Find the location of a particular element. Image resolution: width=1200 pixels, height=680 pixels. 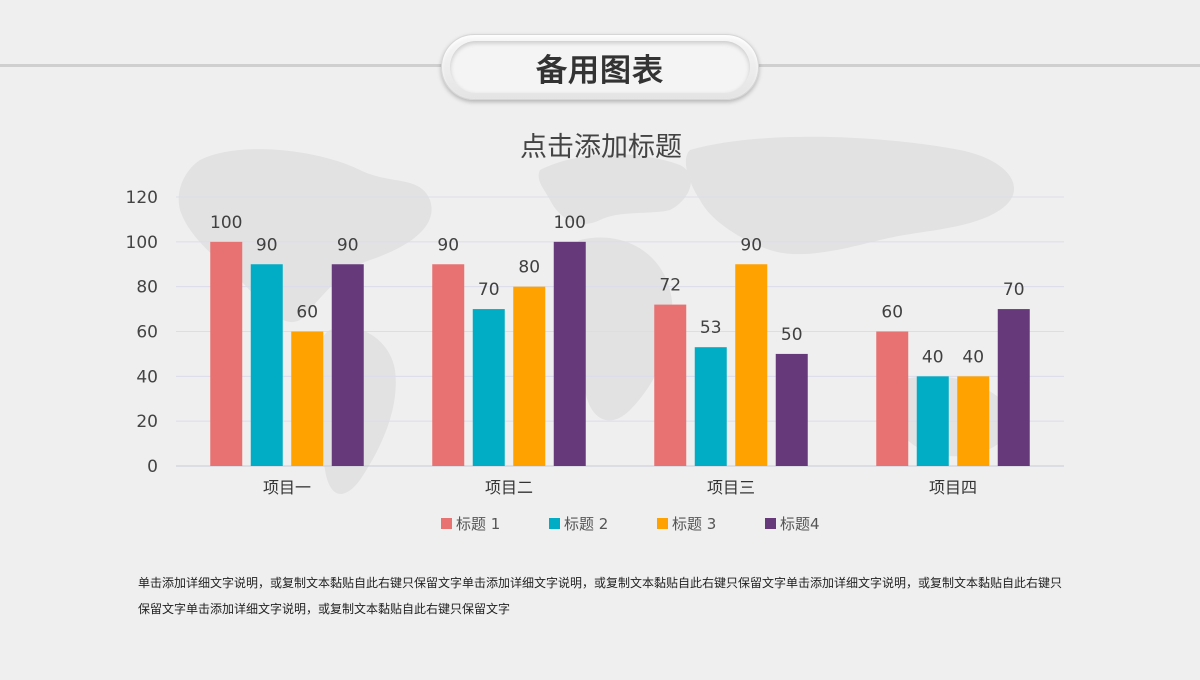

y-tick-label: 80 is located at coordinates (147, 288).